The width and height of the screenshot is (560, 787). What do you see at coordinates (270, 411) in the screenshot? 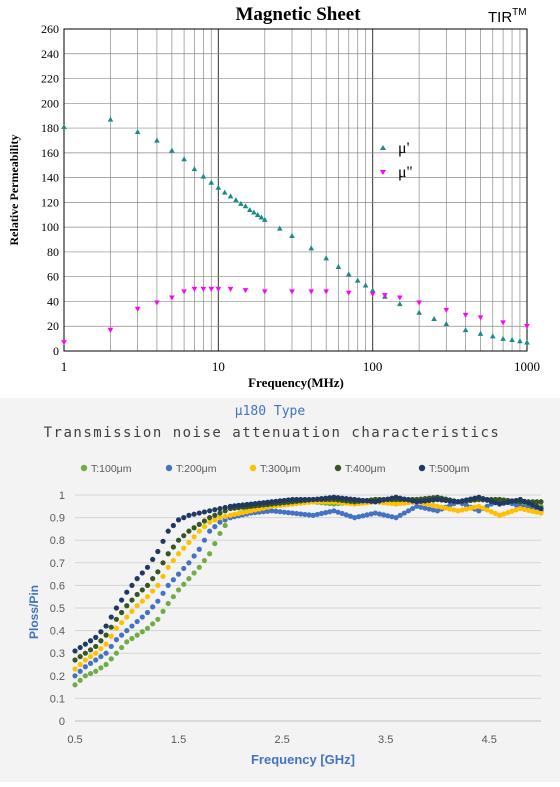
I see `chart-title: μ180 Type` at bounding box center [270, 411].